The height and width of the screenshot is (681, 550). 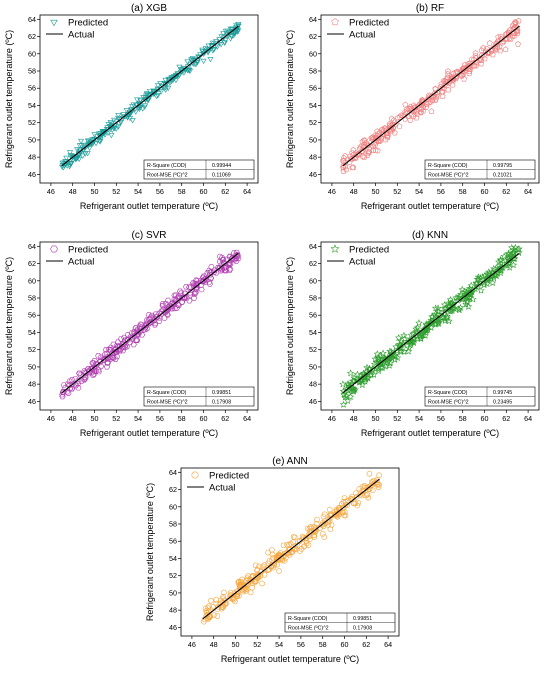 What do you see at coordinates (173, 627) in the screenshot?
I see `y-tick-label: 46` at bounding box center [173, 627].